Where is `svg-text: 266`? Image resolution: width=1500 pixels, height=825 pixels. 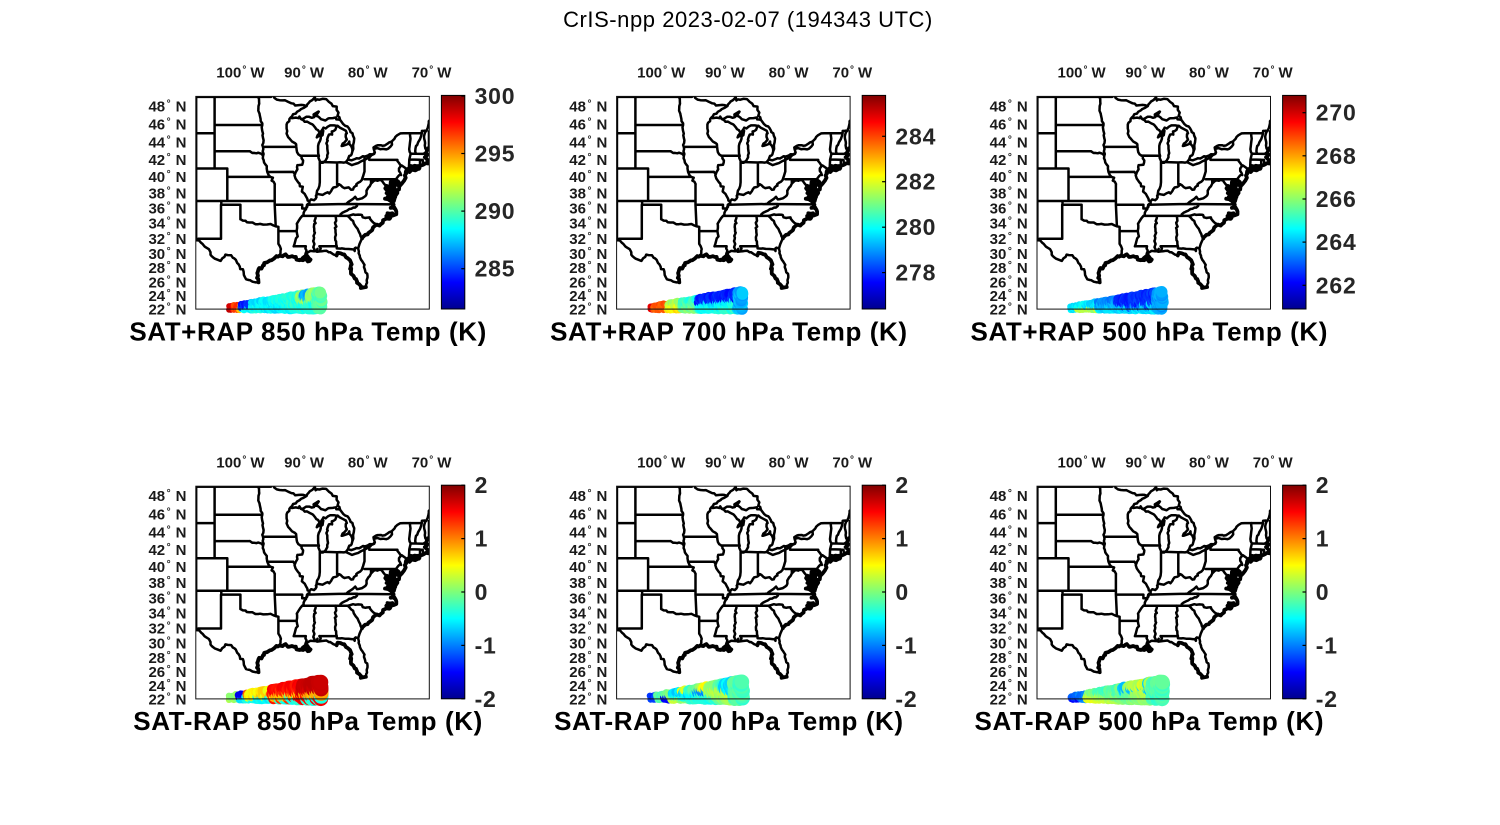 svg-text: 266 is located at coordinates (1336, 199).